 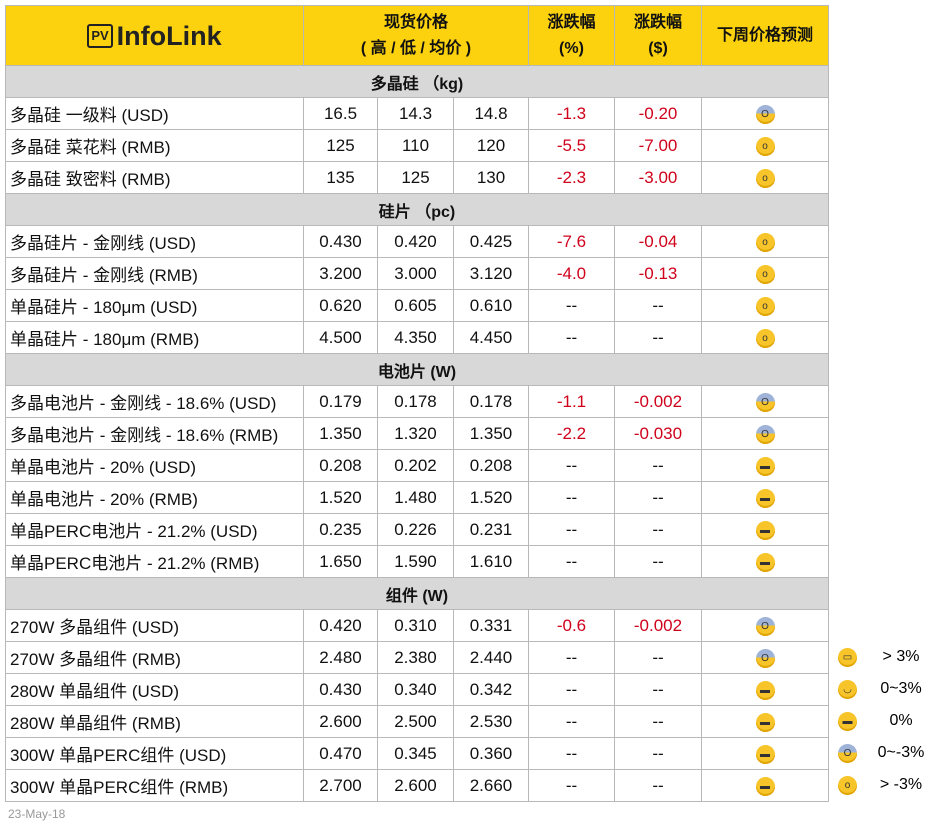 I want to click on change-pct-header: 涨跌幅 (%), so click(x=571, y=35).